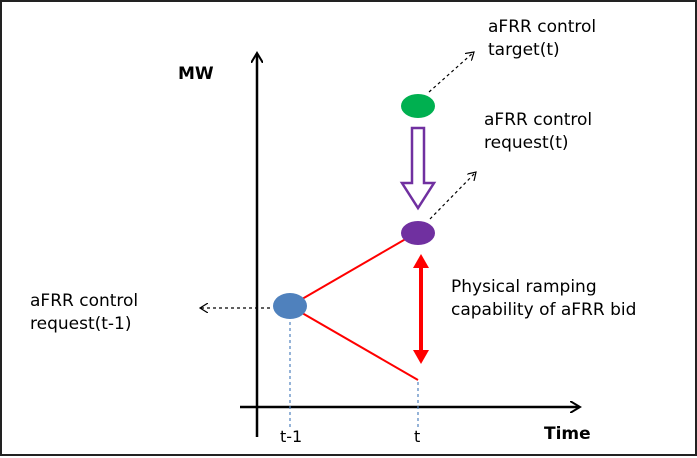  I want to click on tick-label-t-minus-1: t-1, so click(291, 436).